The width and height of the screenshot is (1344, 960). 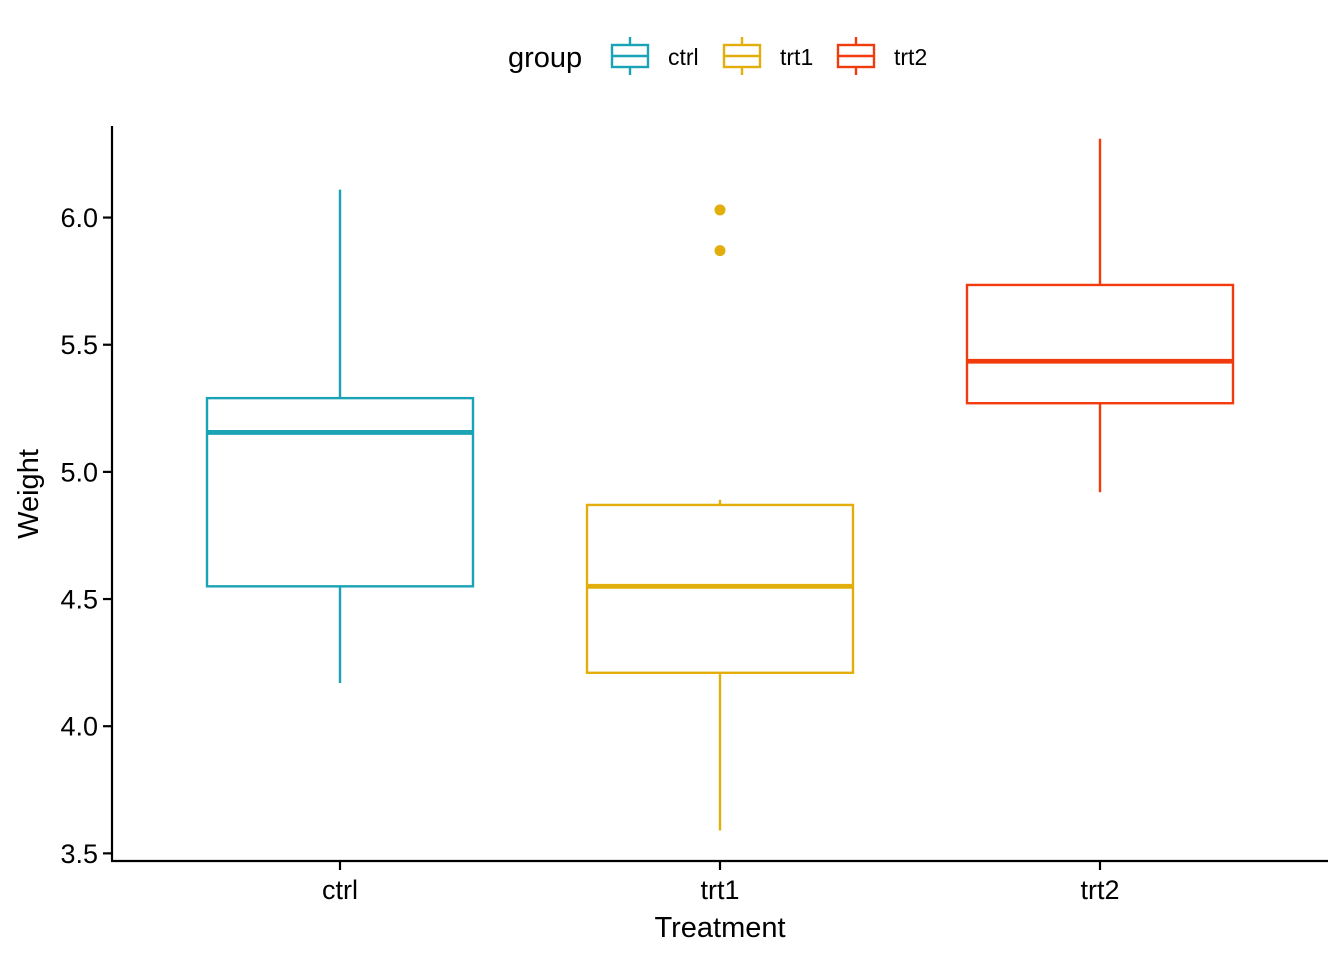 What do you see at coordinates (79, 472) in the screenshot?
I see `y-tick-label: 5.0` at bounding box center [79, 472].